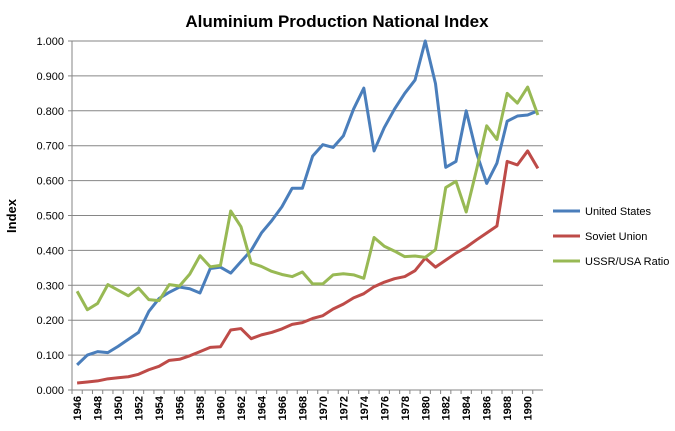 Image resolution: width=675 pixels, height=431 pixels. I want to click on x-tick-label: 1948, so click(99, 408).